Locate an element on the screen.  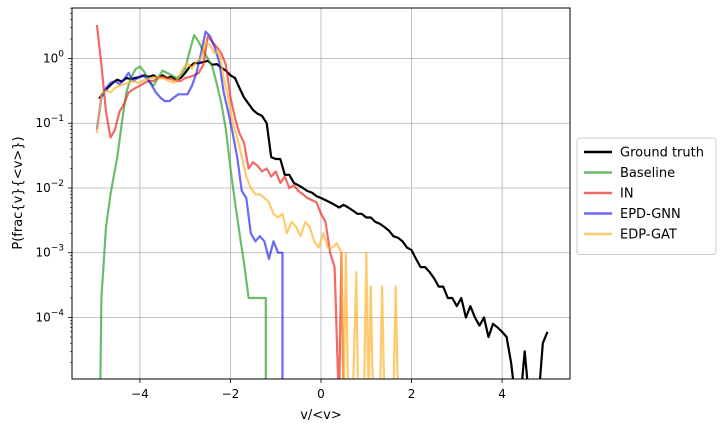
legend-box is located at coordinates (646, 196).